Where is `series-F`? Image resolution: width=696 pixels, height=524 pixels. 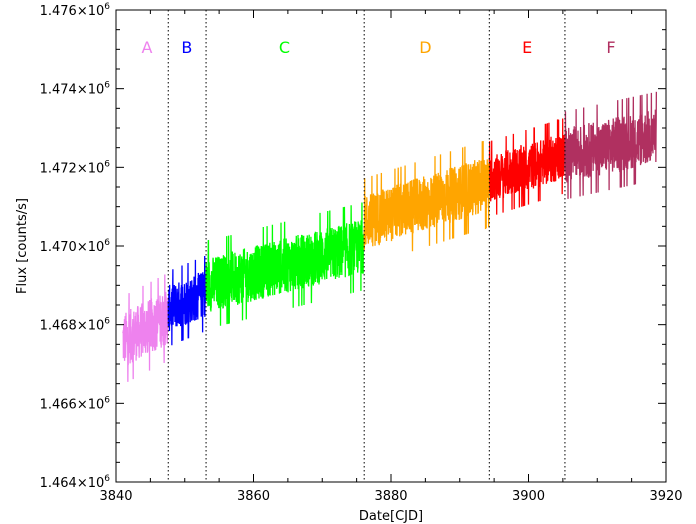 series-F is located at coordinates (611, 145).